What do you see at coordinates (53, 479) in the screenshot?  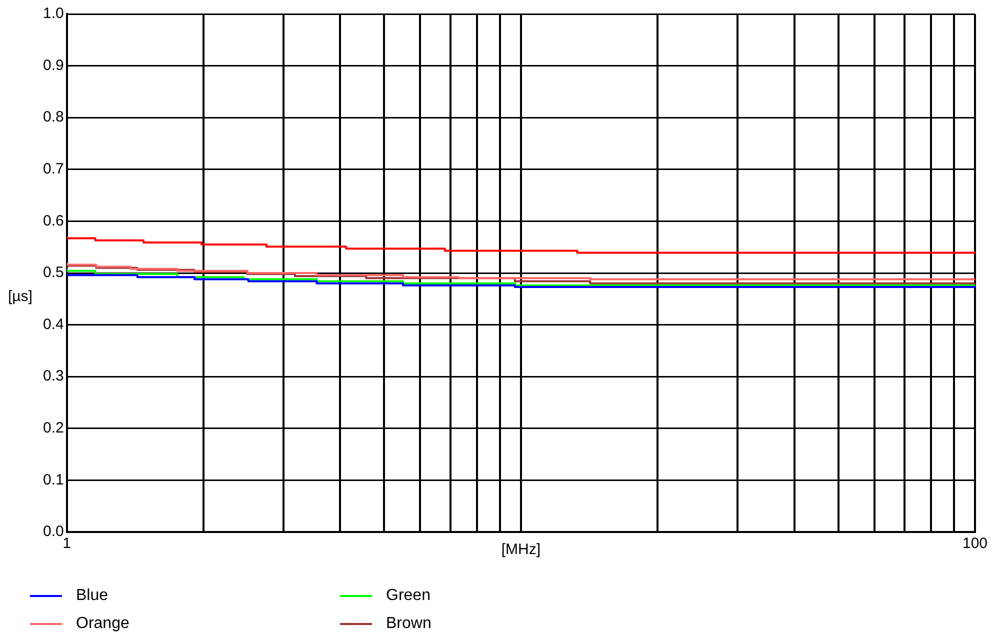 I see `y-tick-label: 0.1` at bounding box center [53, 479].